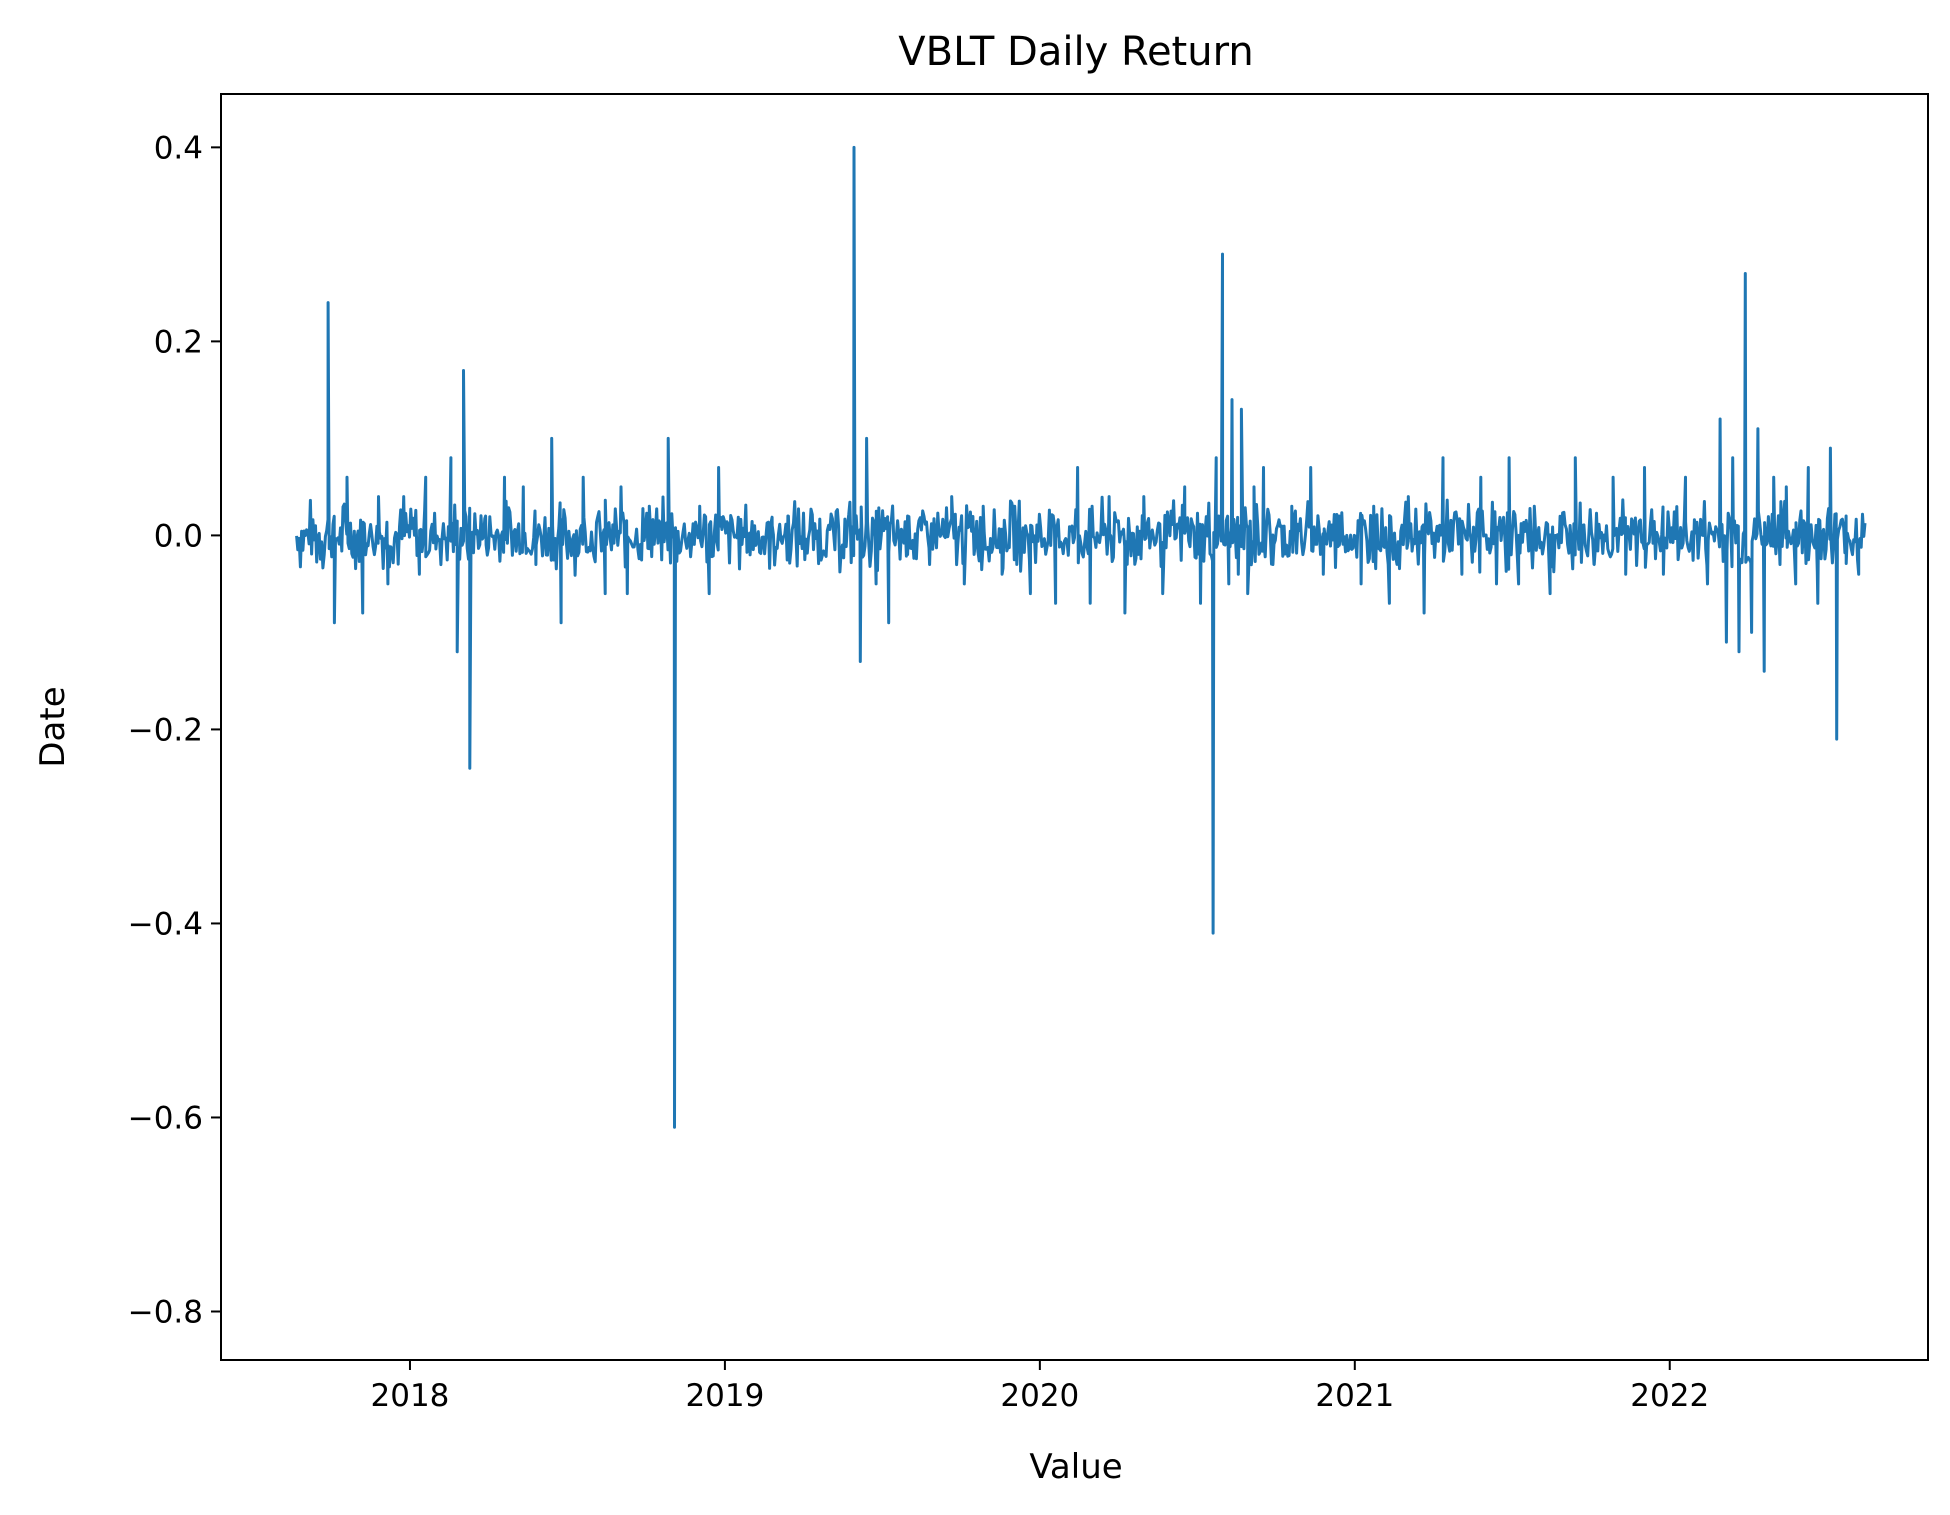 Image resolution: width=1950 pixels, height=1515 pixels. I want to click on x-tick-label: 2020, so click(1039, 1396).